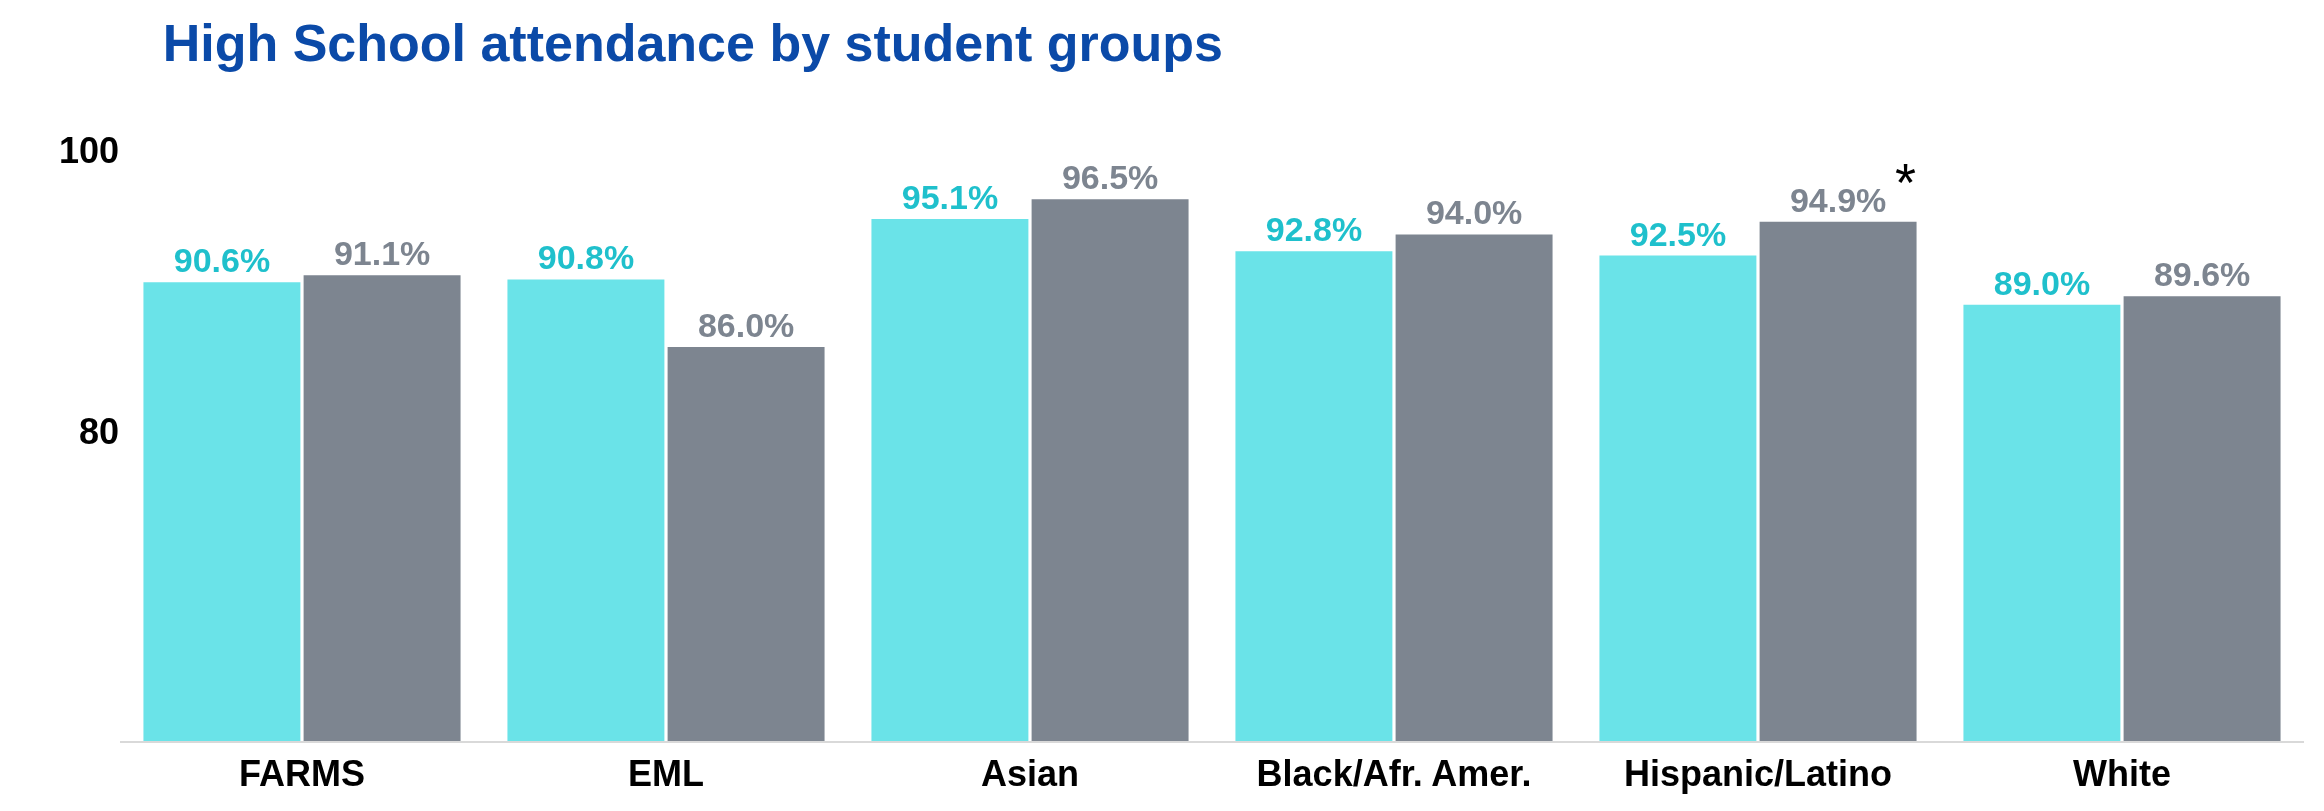  Describe the element at coordinates (1474, 212) in the screenshot. I see `data-label: 94.0%` at that location.